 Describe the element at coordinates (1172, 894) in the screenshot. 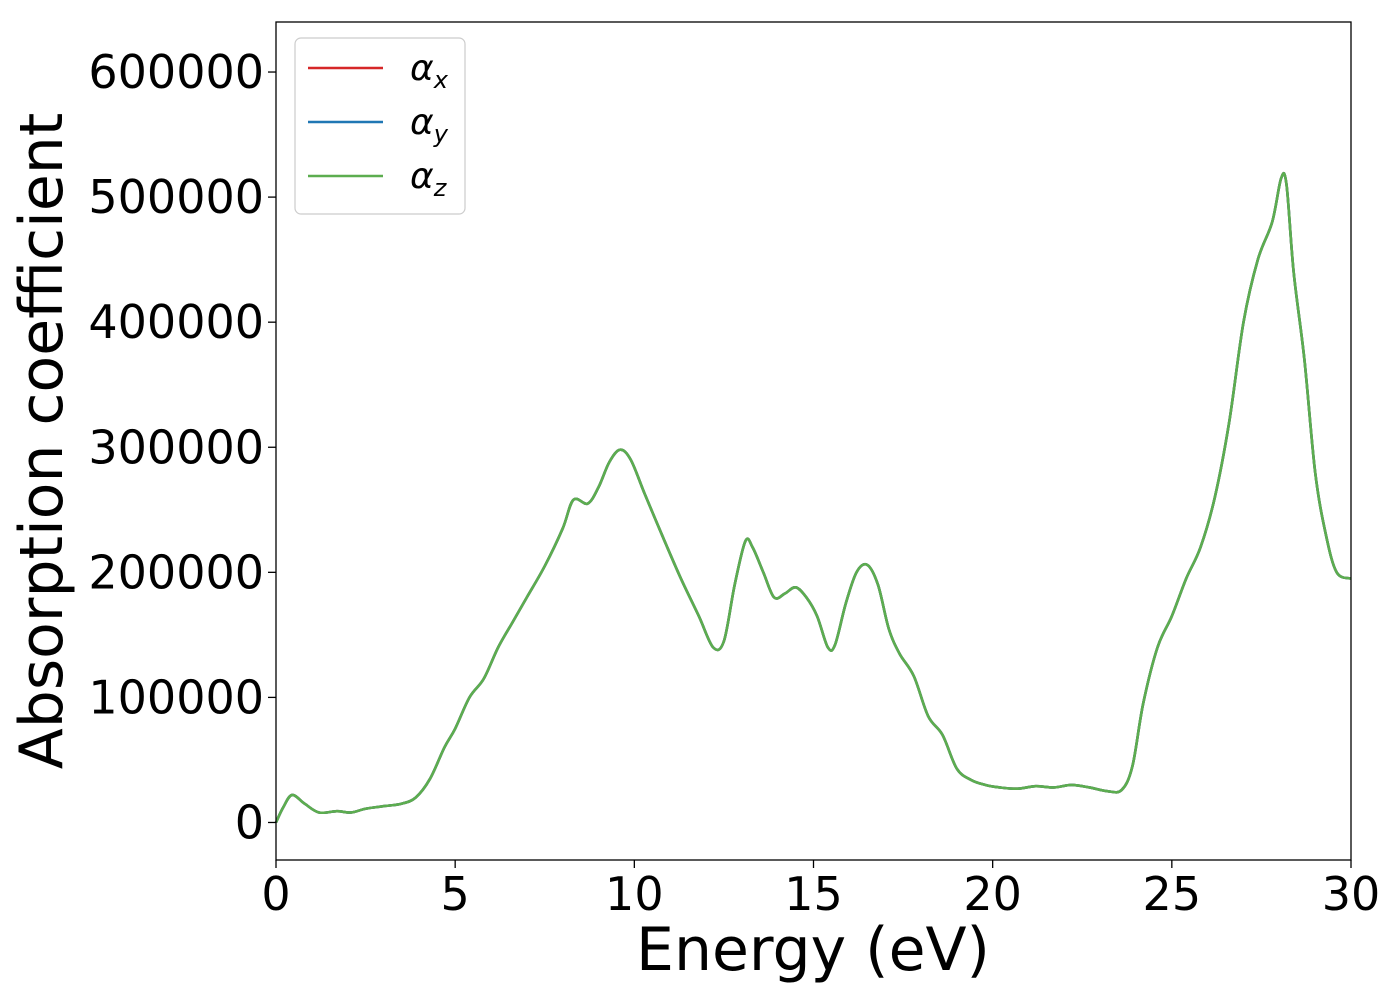

I see `x-tick-label: 25` at that location.